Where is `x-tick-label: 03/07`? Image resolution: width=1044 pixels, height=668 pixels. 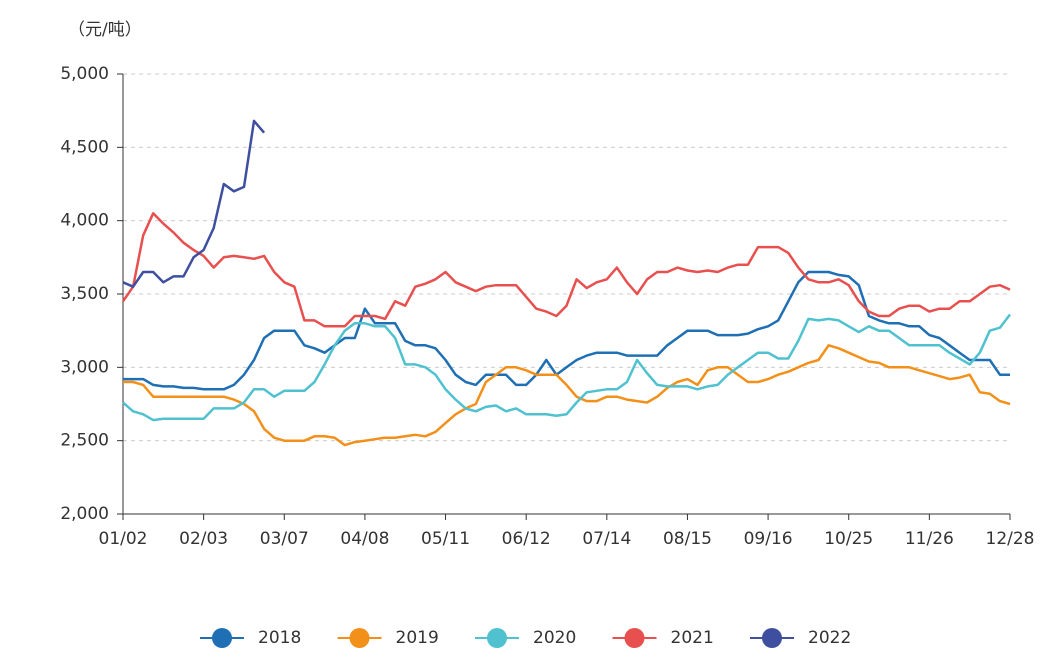
x-tick-label: 03/07 is located at coordinates (284, 539).